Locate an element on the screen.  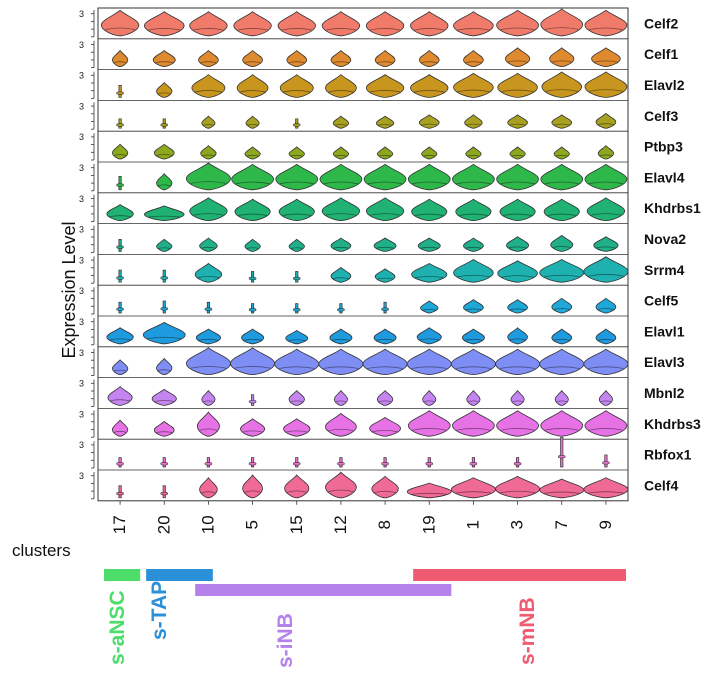
gene-row-elavl4: 3 Elavl4 is located at coordinates (382, 176).